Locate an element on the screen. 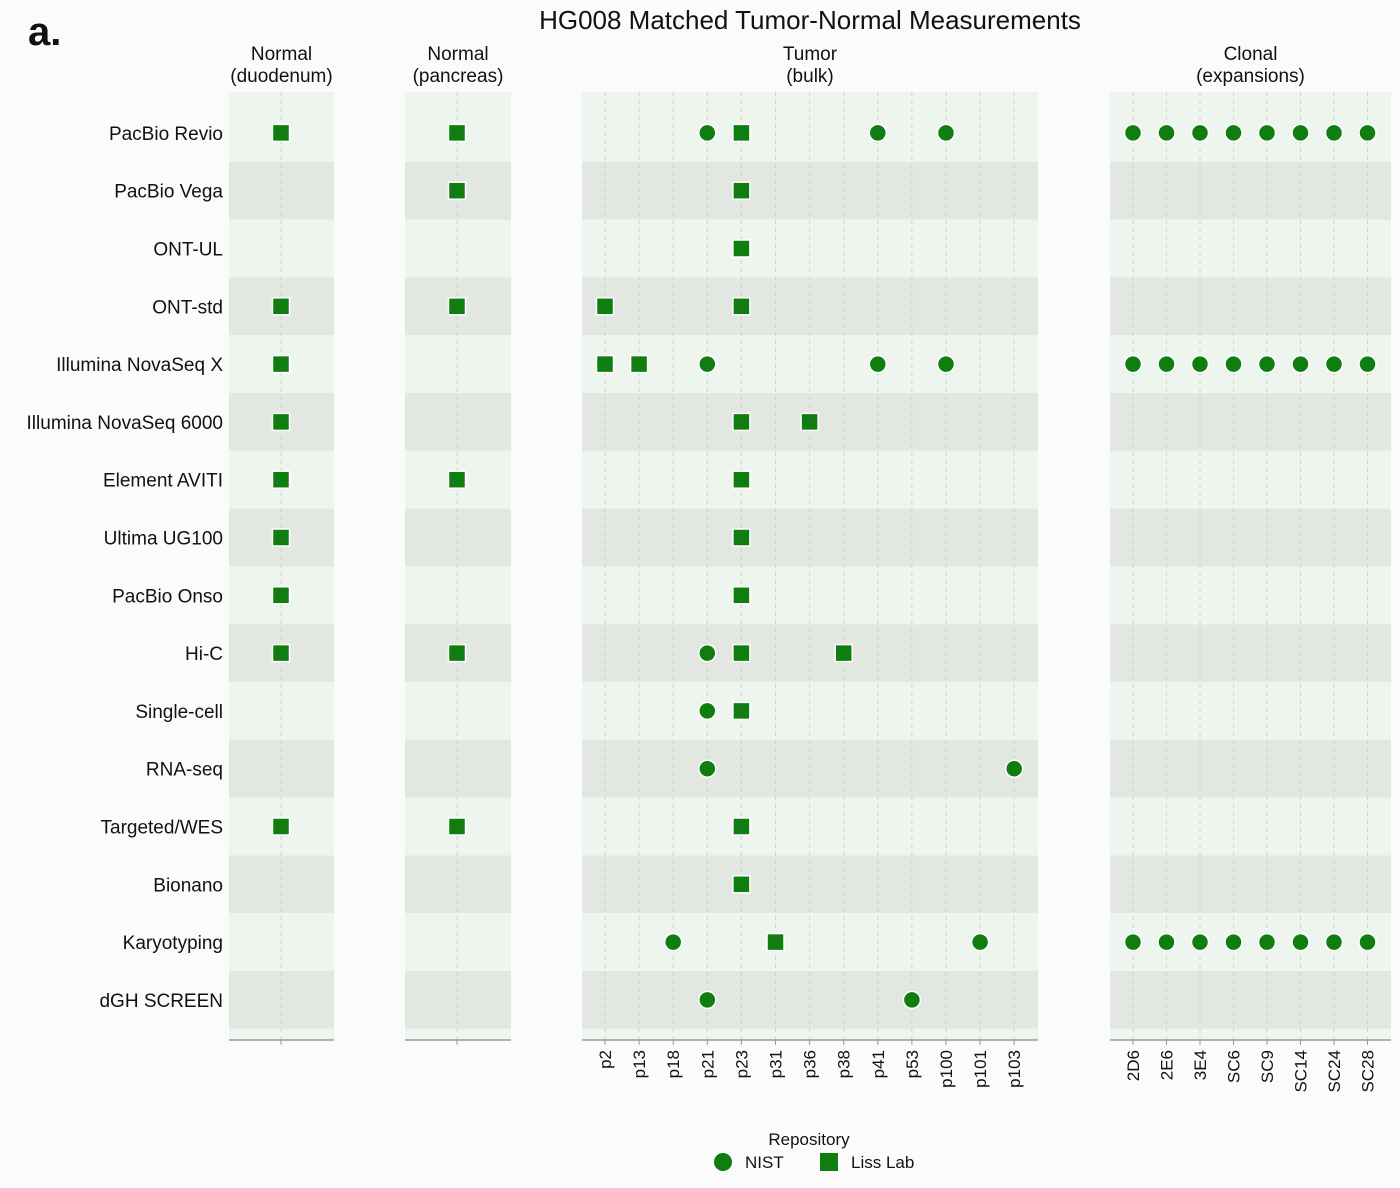 The height and width of the screenshot is (1188, 1400). point-liss-lab-targeted-wes-duodenum is located at coordinates (281, 826).